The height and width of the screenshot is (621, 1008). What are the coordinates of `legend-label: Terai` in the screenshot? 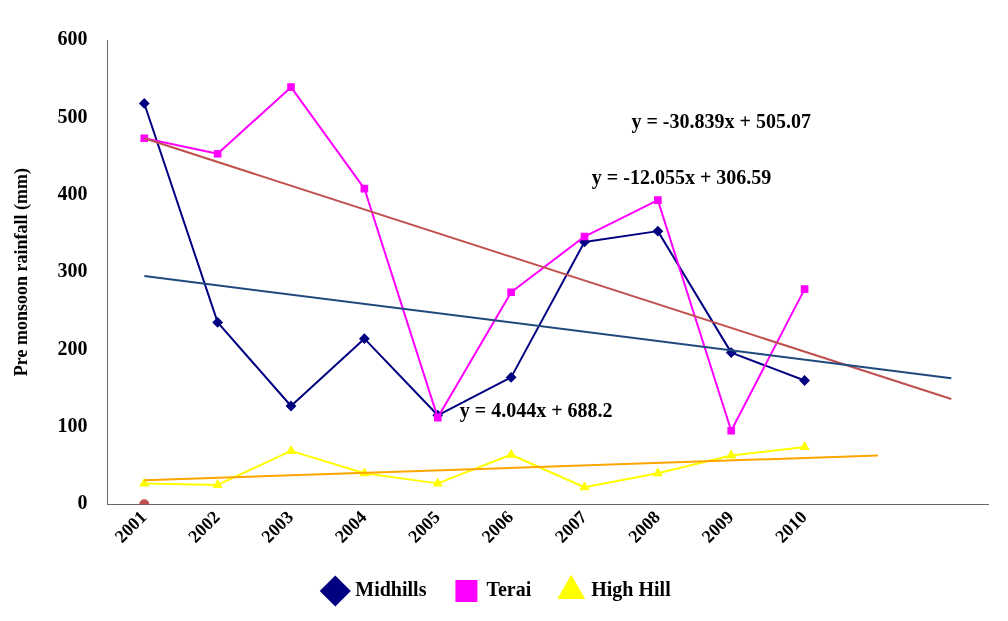 It's located at (509, 589).